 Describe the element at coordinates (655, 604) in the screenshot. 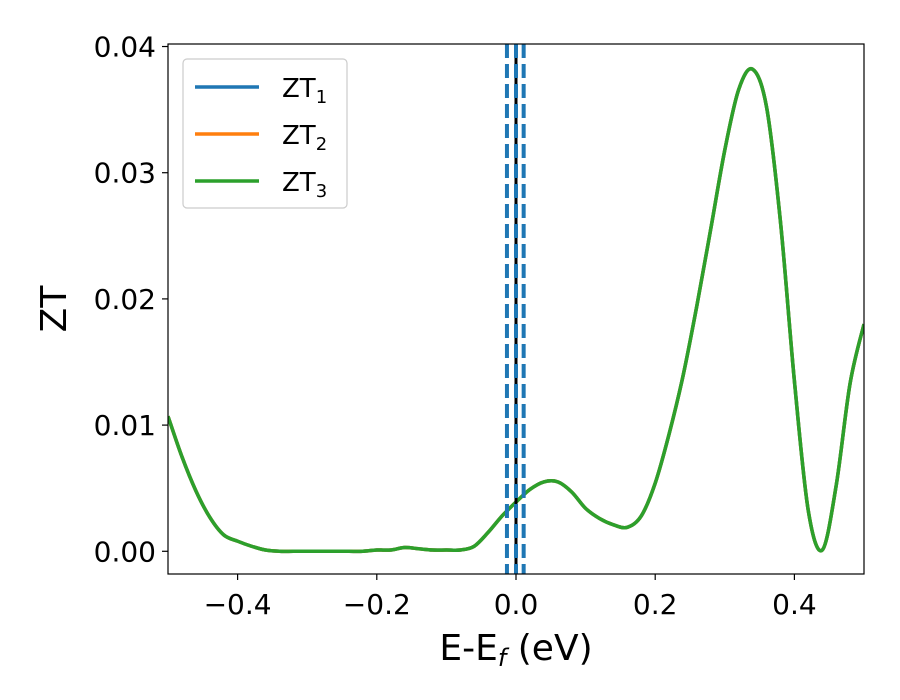

I see `x-tick-label: 0.2` at that location.